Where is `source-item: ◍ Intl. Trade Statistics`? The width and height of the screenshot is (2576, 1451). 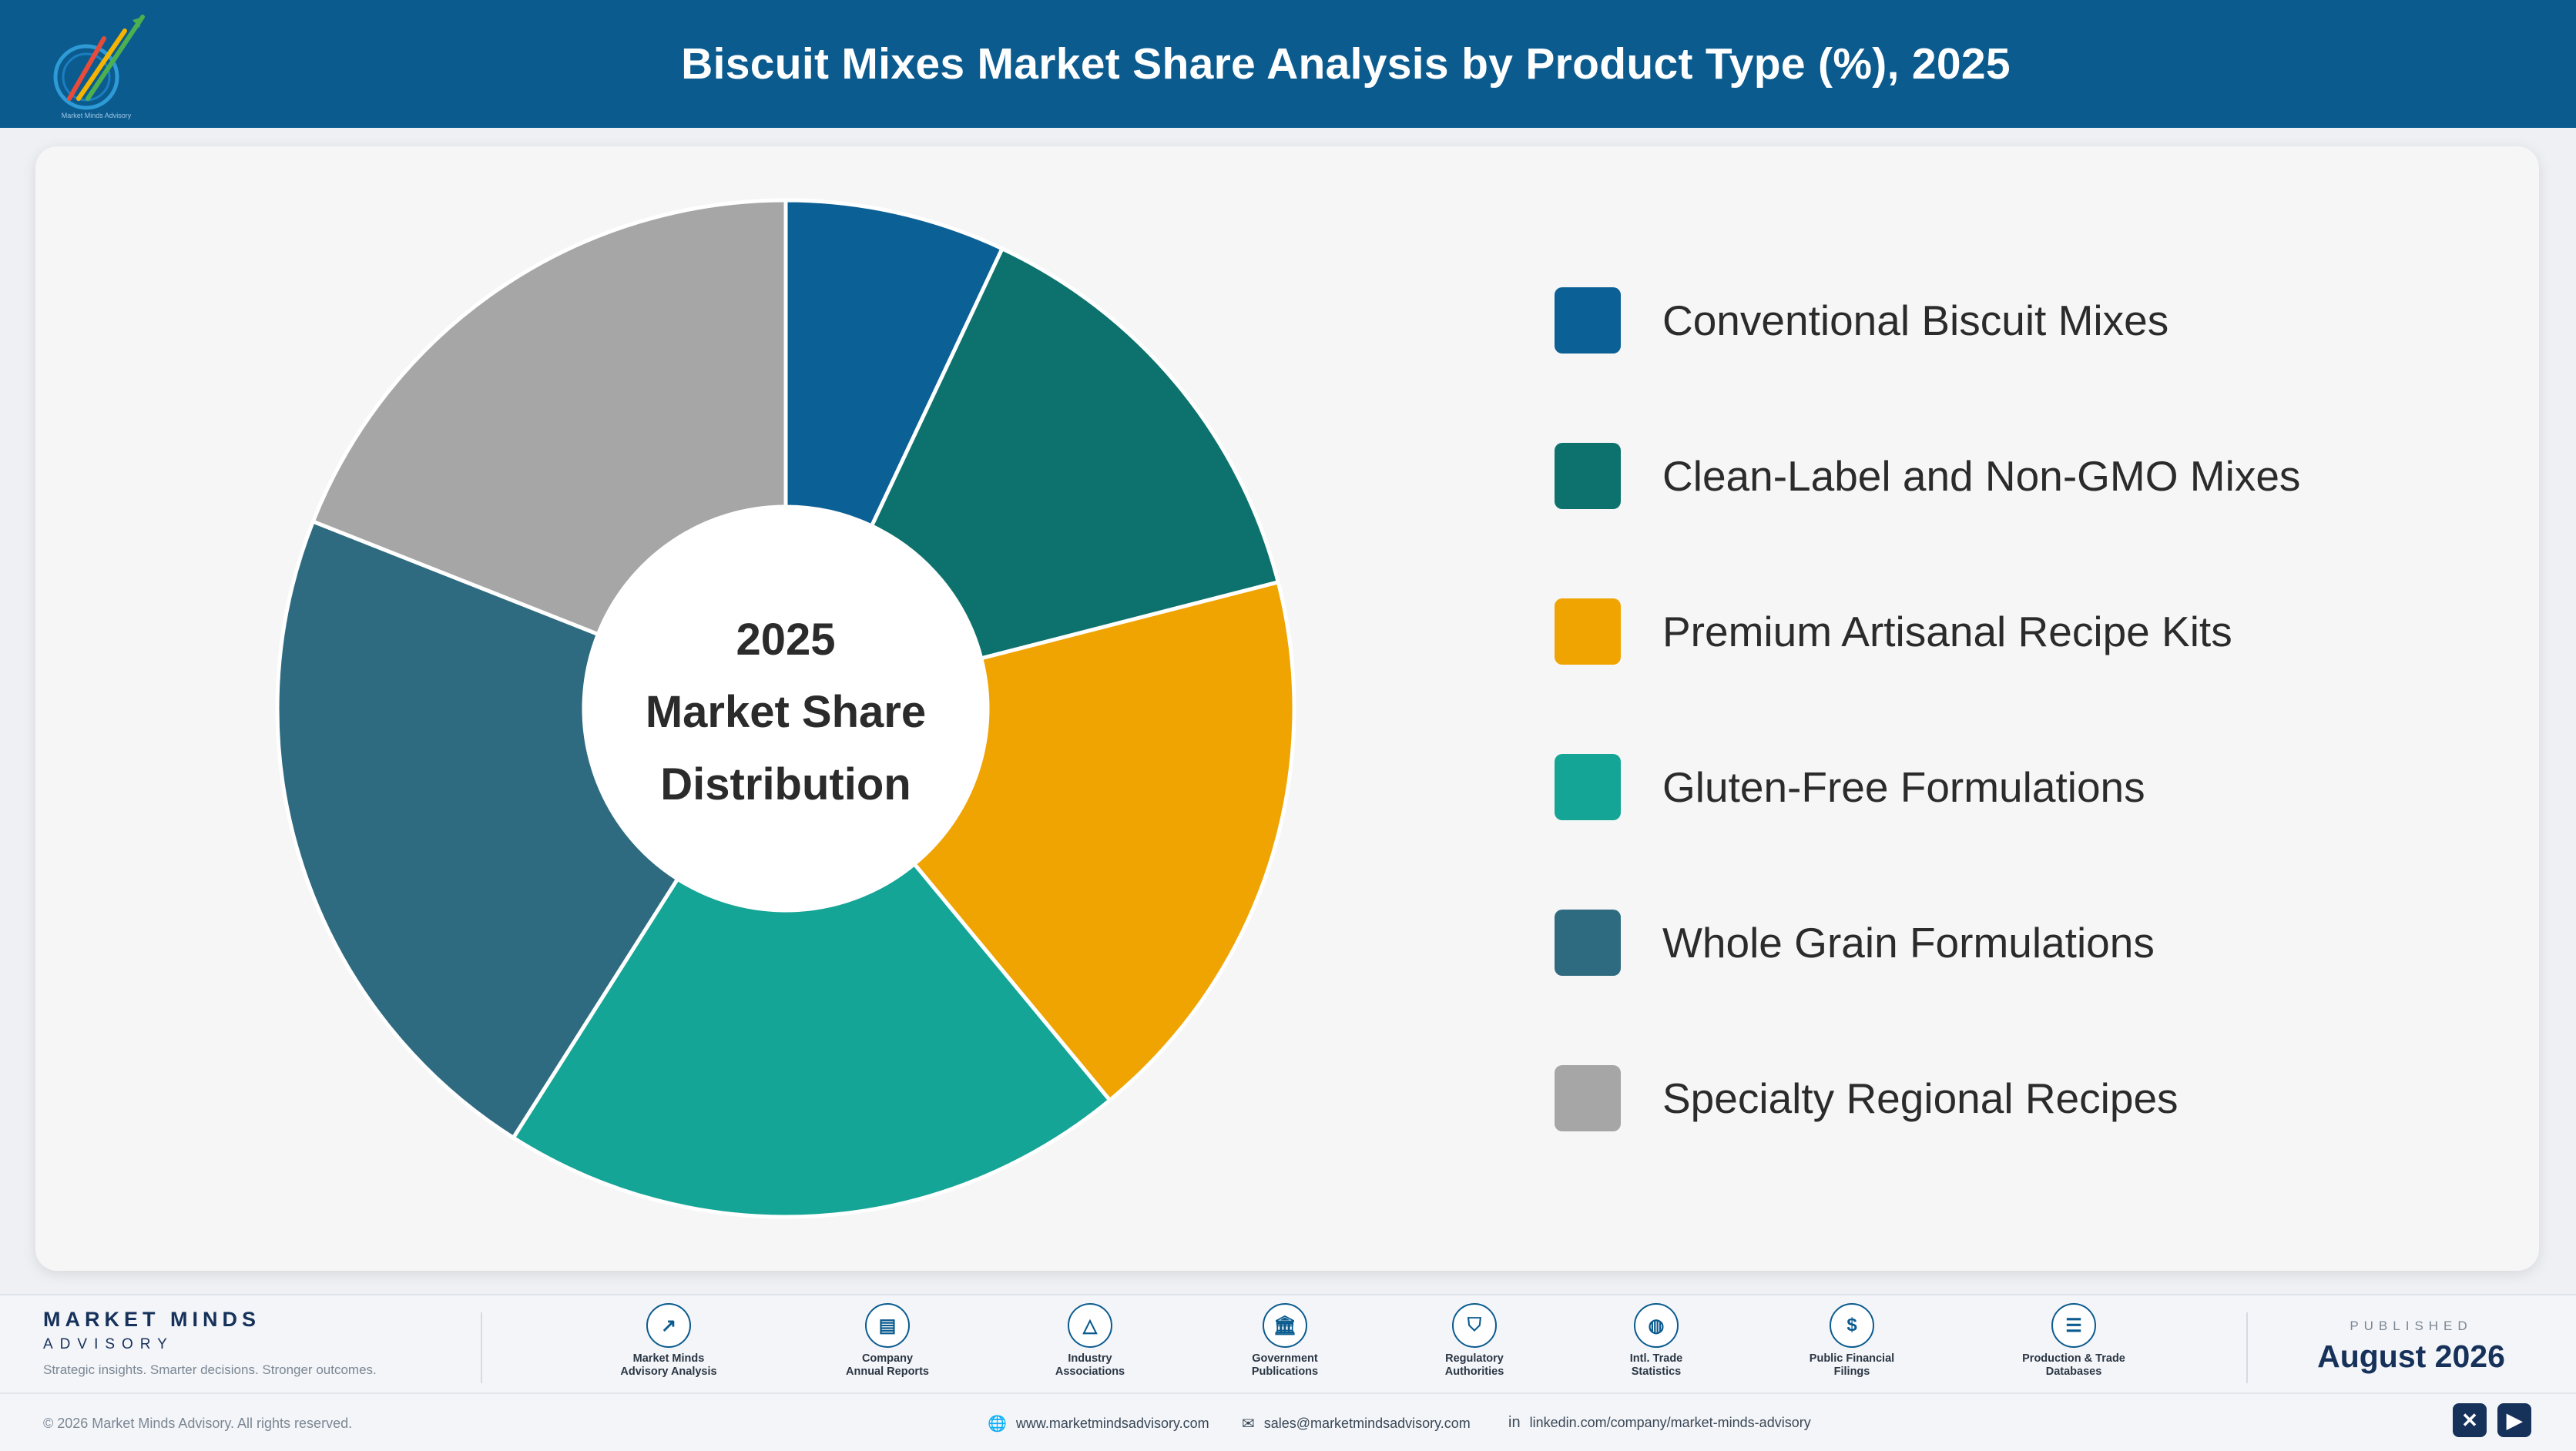 source-item: ◍ Intl. Trade Statistics is located at coordinates (1656, 1341).